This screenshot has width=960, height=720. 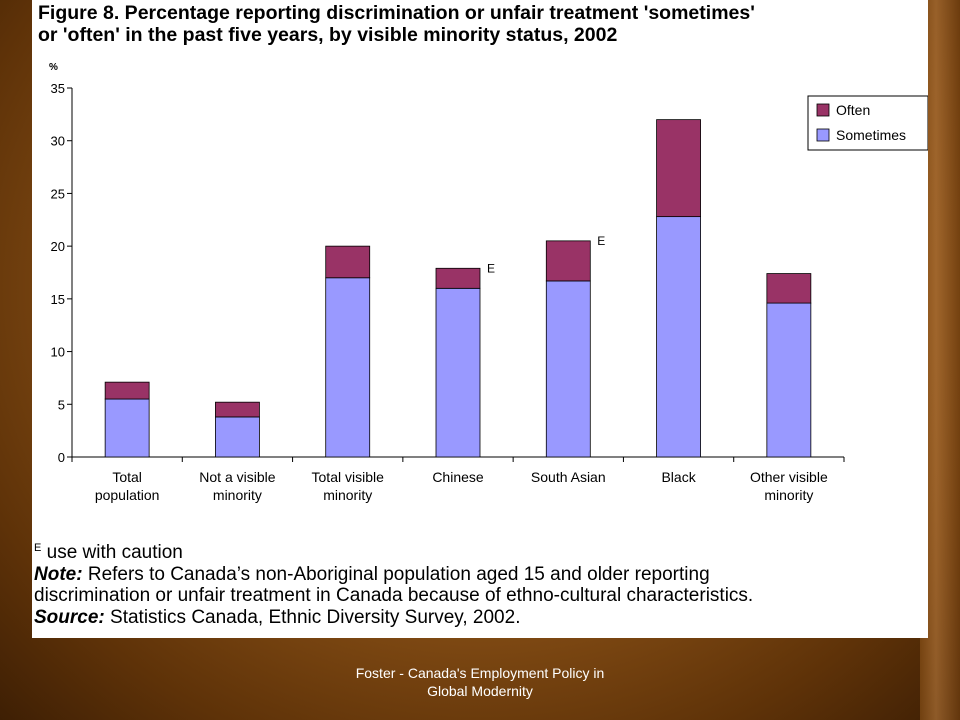 I want to click on footer-line-2: Global Modernity, so click(x=480, y=691).